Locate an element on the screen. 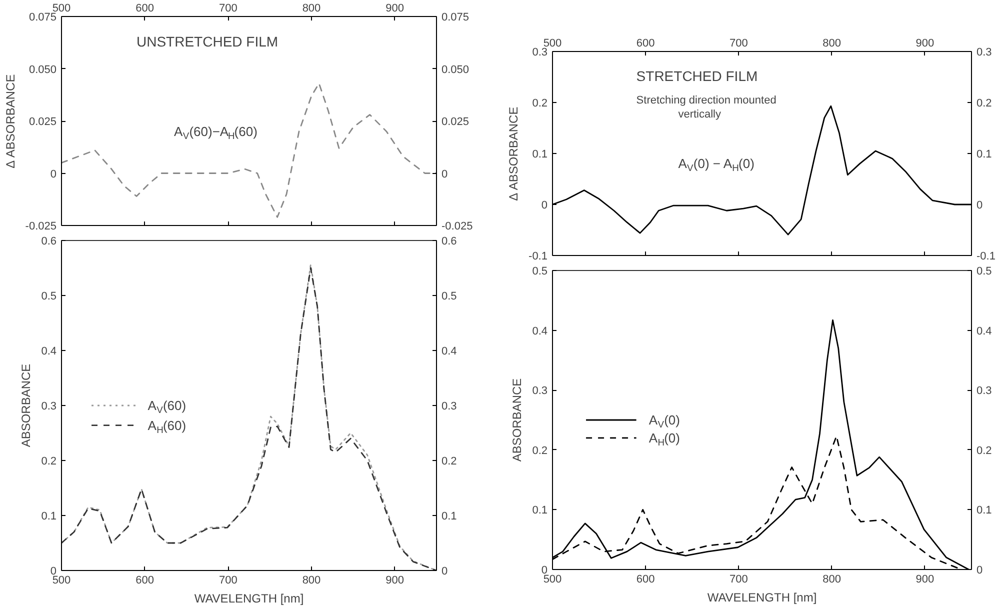  text: UNSTRETCHED FILM is located at coordinates (207, 42).